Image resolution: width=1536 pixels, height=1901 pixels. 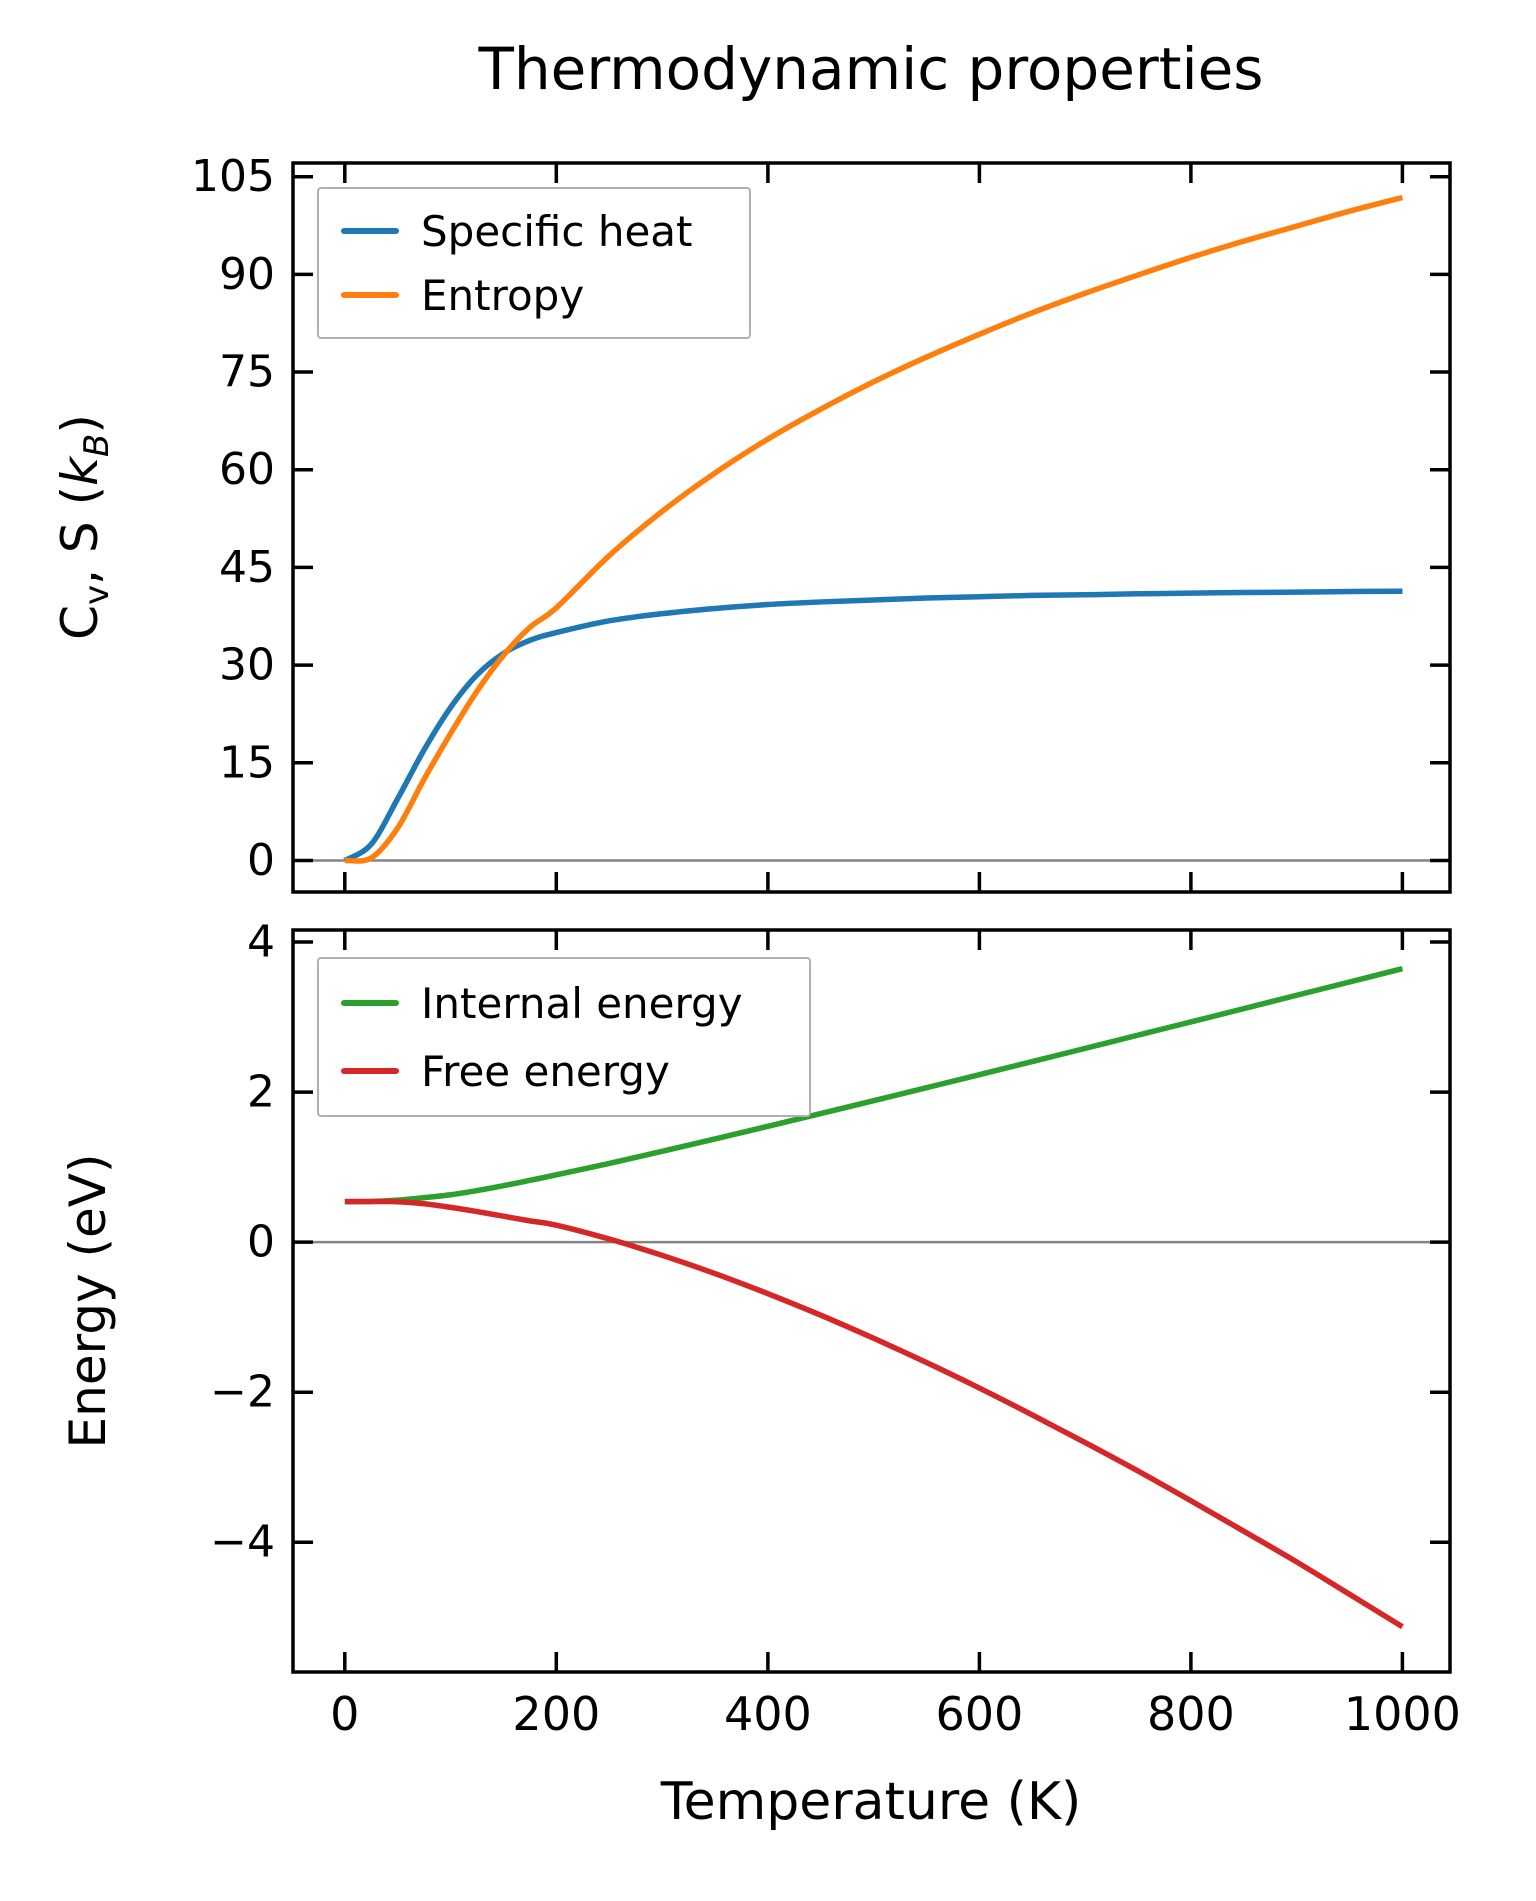 I want to click on y-tick-label: 60, so click(x=247, y=469).